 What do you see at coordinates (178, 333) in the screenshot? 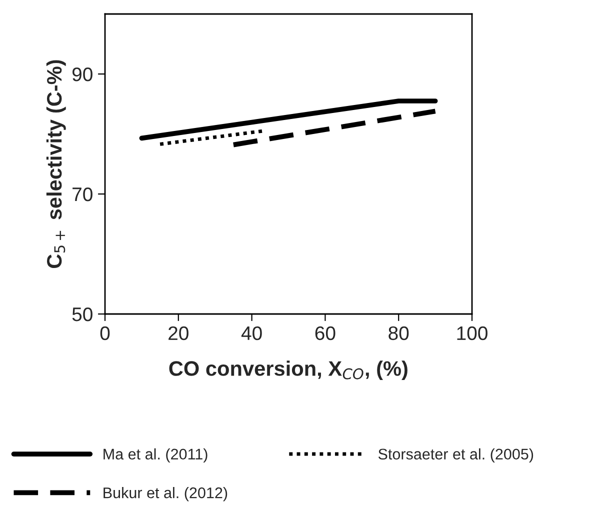
I see `x-tick-label: 20` at bounding box center [178, 333].